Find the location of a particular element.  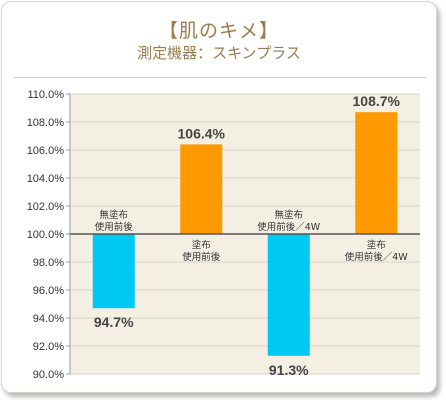

value-label: 106.4% is located at coordinates (202, 133).